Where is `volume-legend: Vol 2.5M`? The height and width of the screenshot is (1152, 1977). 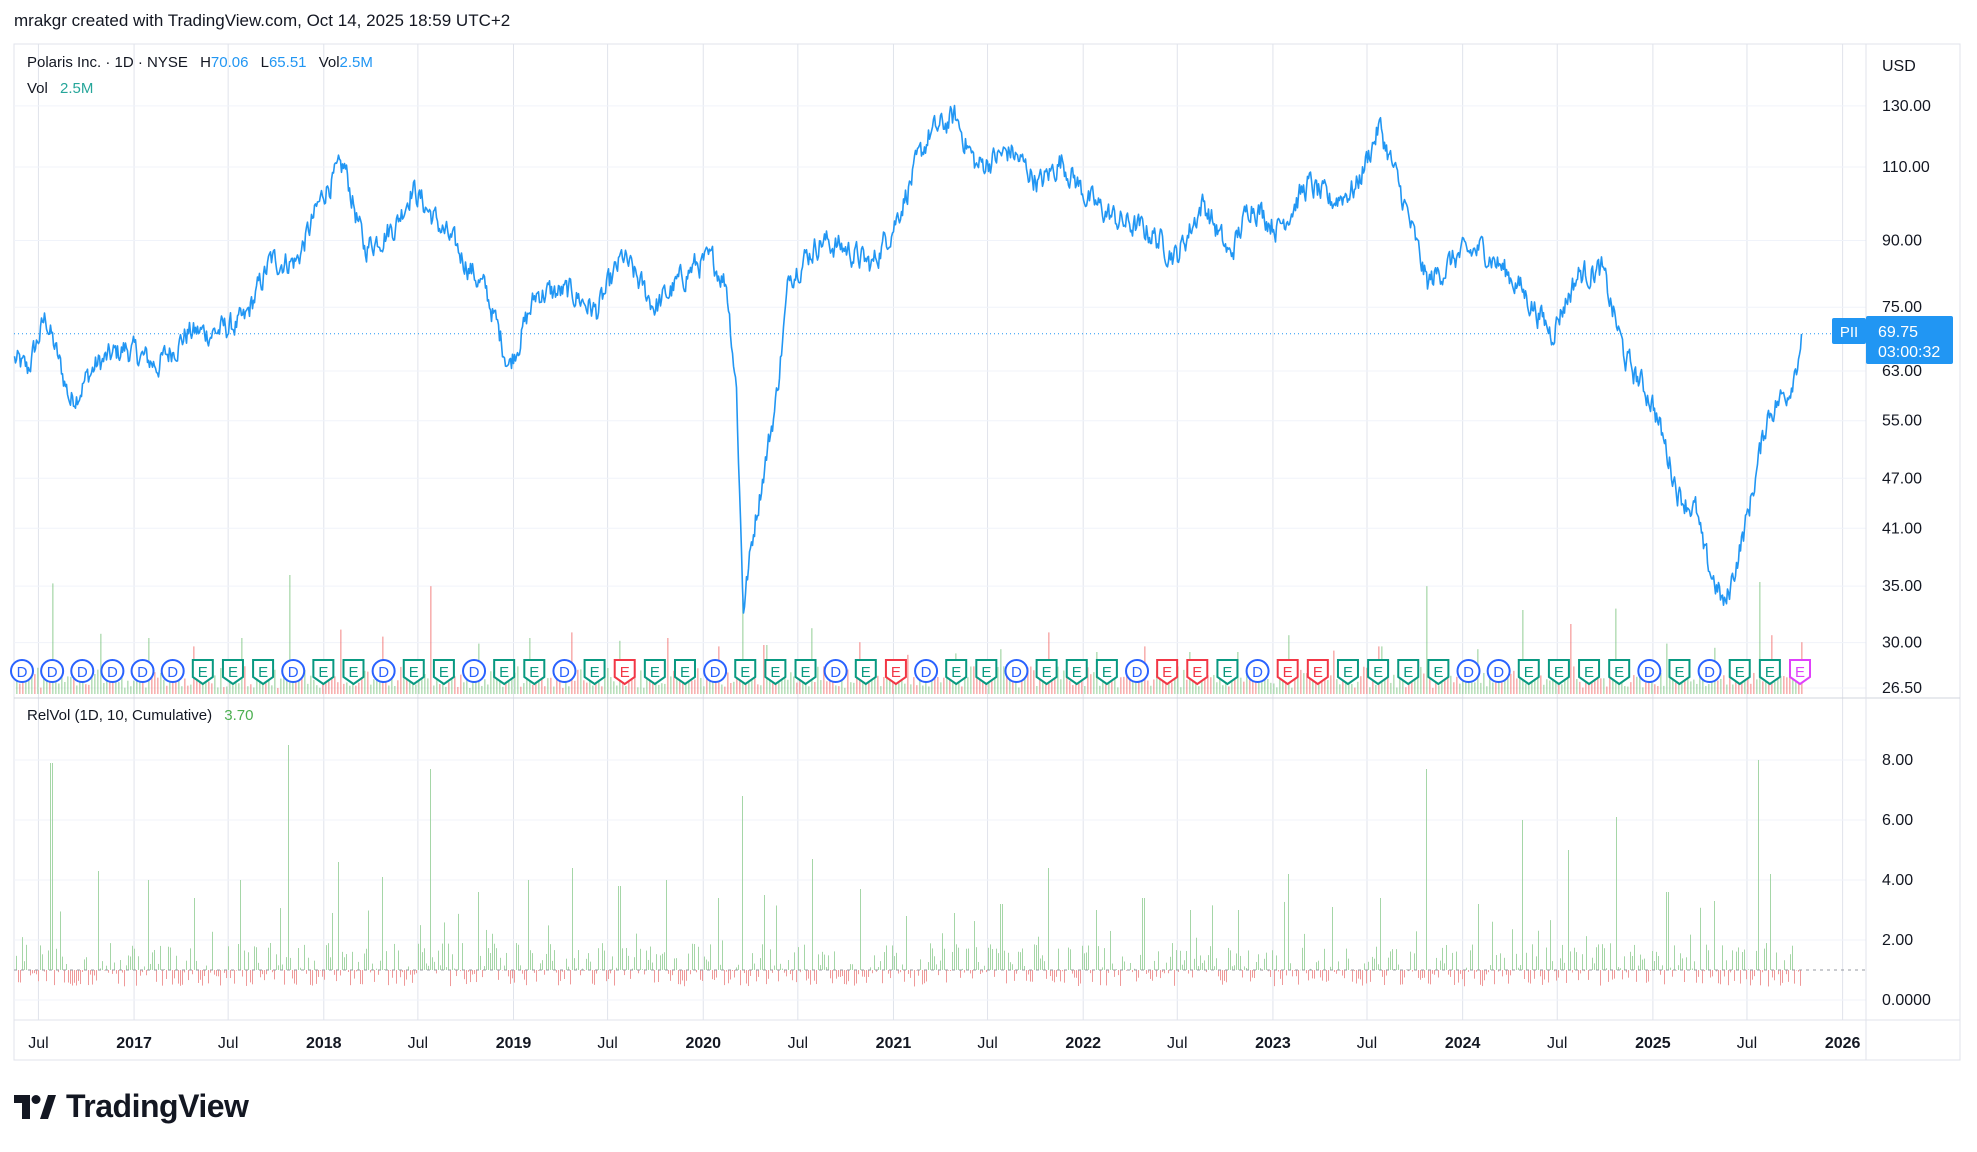
volume-legend: Vol 2.5M is located at coordinates (60, 88).